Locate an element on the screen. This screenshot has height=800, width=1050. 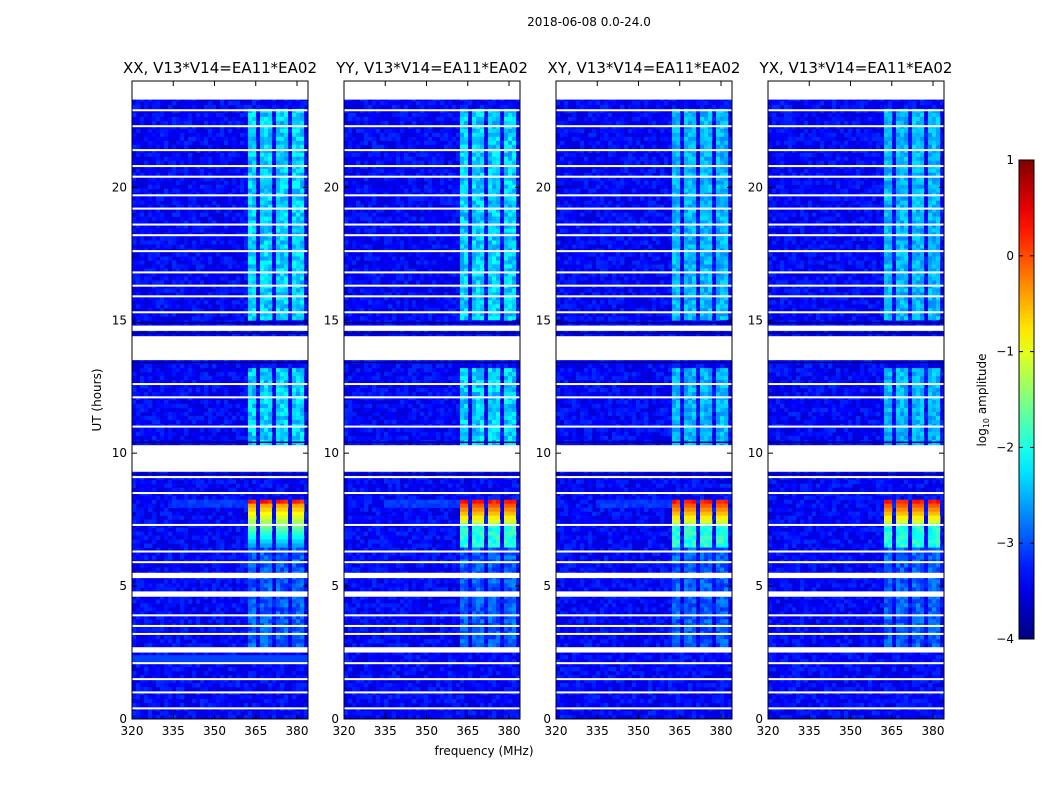
heatmap-area is located at coordinates (220, 400).